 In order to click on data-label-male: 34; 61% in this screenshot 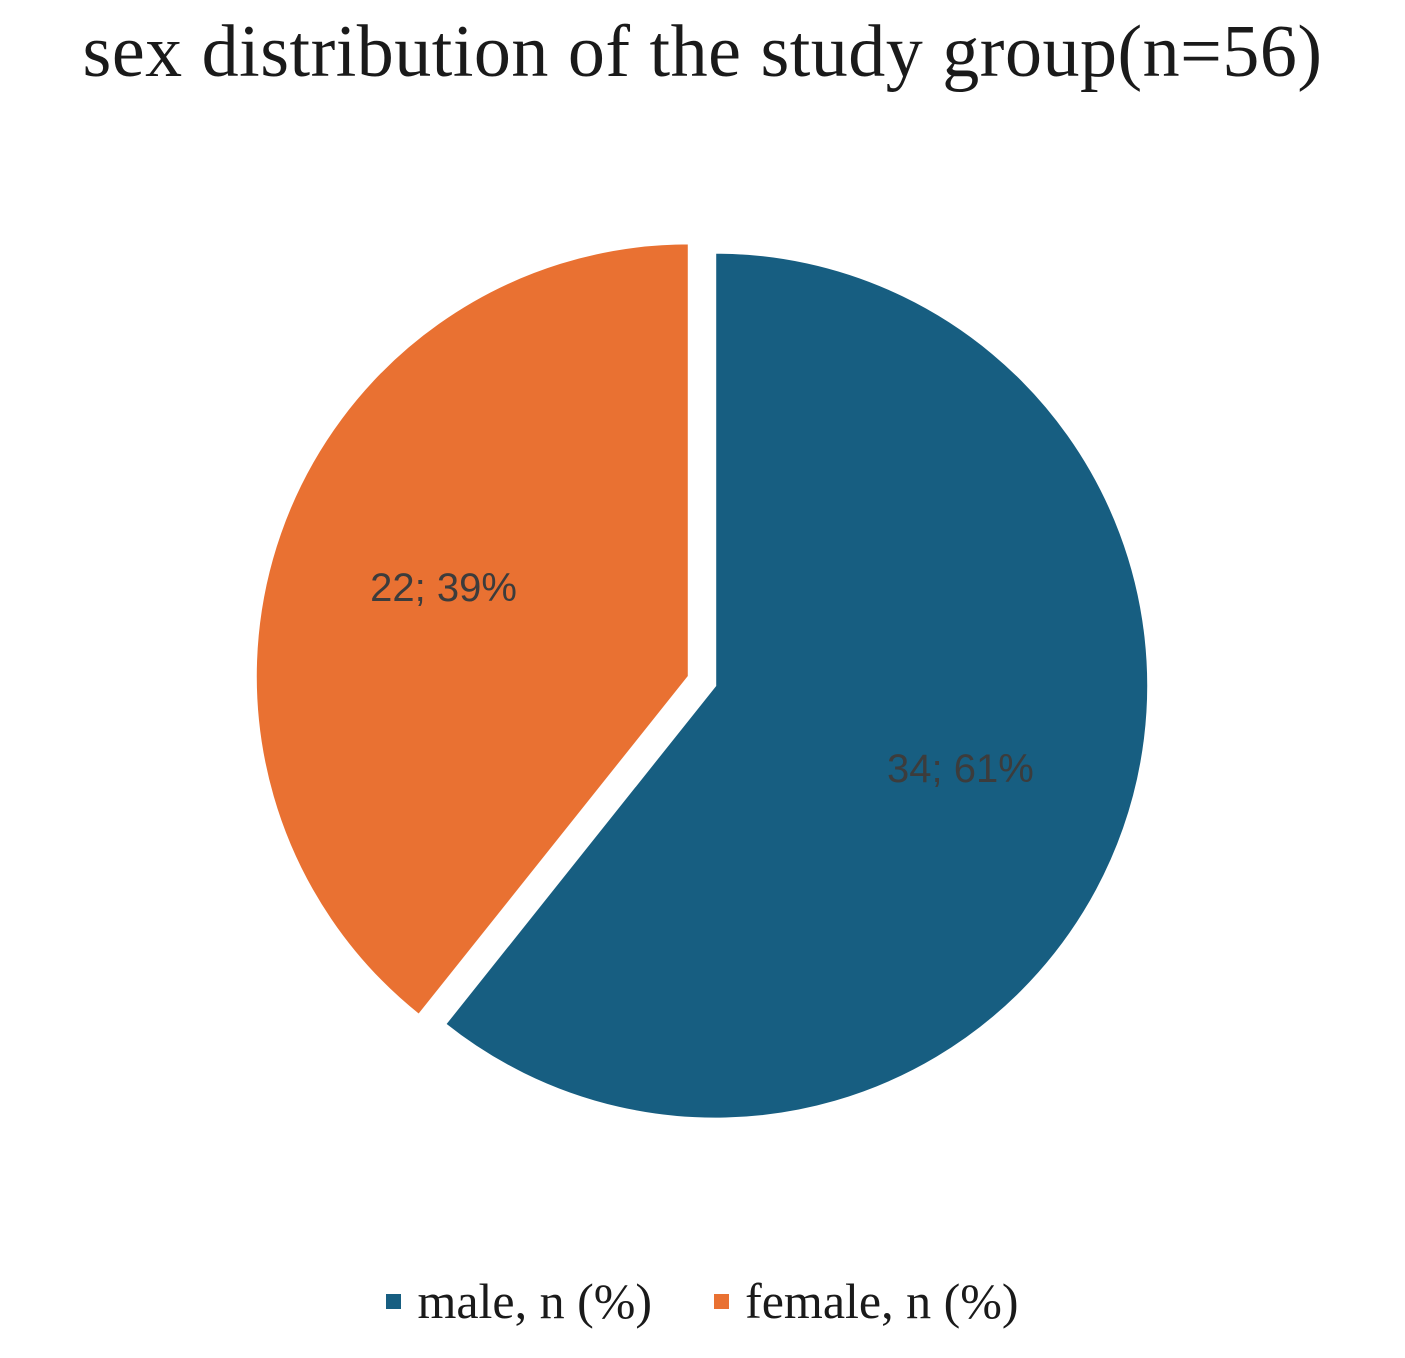, I will do `click(960, 769)`.